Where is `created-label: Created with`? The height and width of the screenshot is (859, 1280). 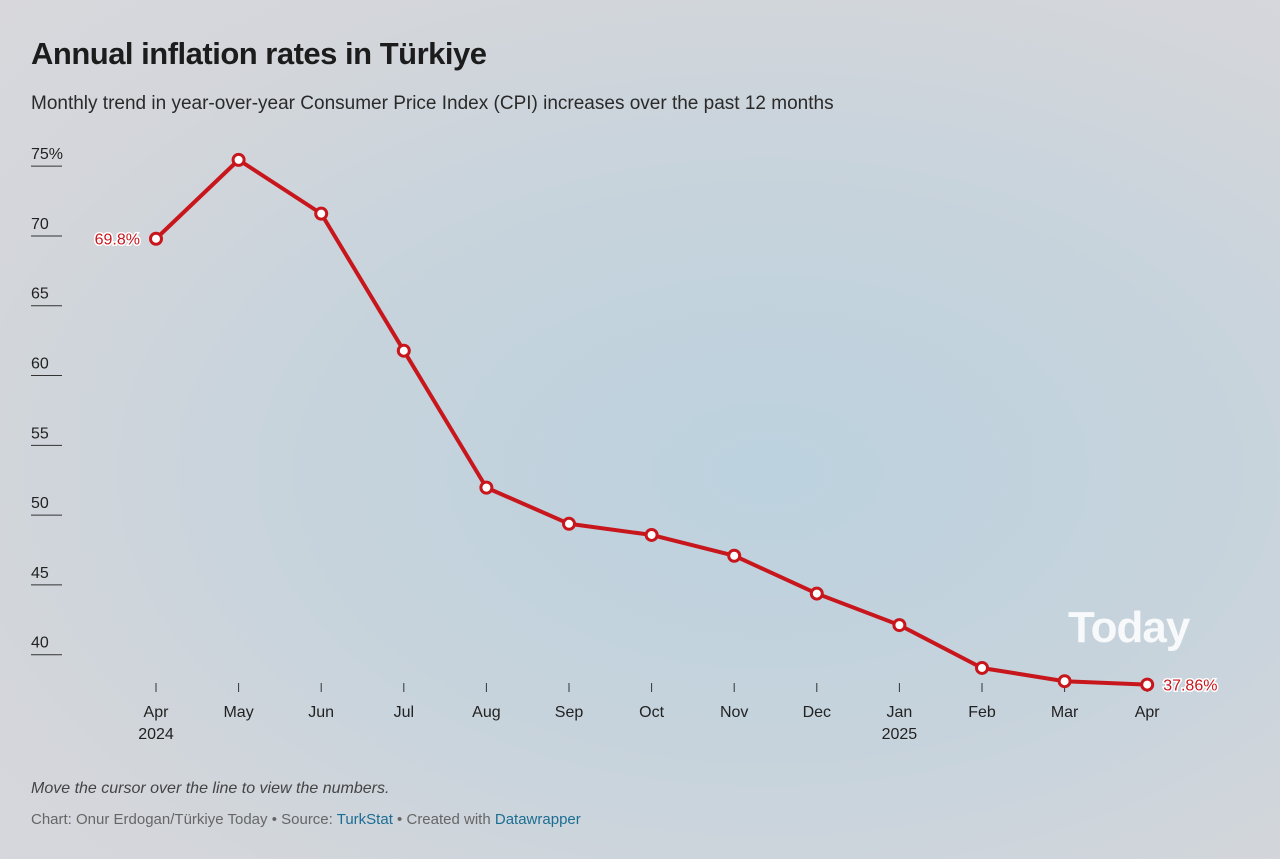
created-label: Created with is located at coordinates (448, 819).